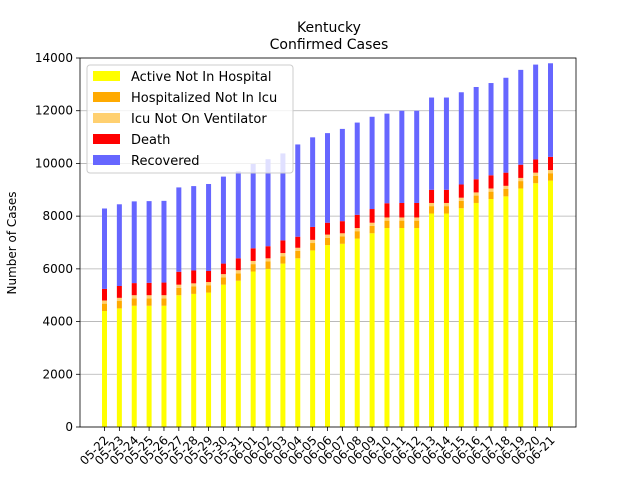 This screenshot has width=640, height=480. I want to click on y-tick-label: 4000, so click(57, 322).